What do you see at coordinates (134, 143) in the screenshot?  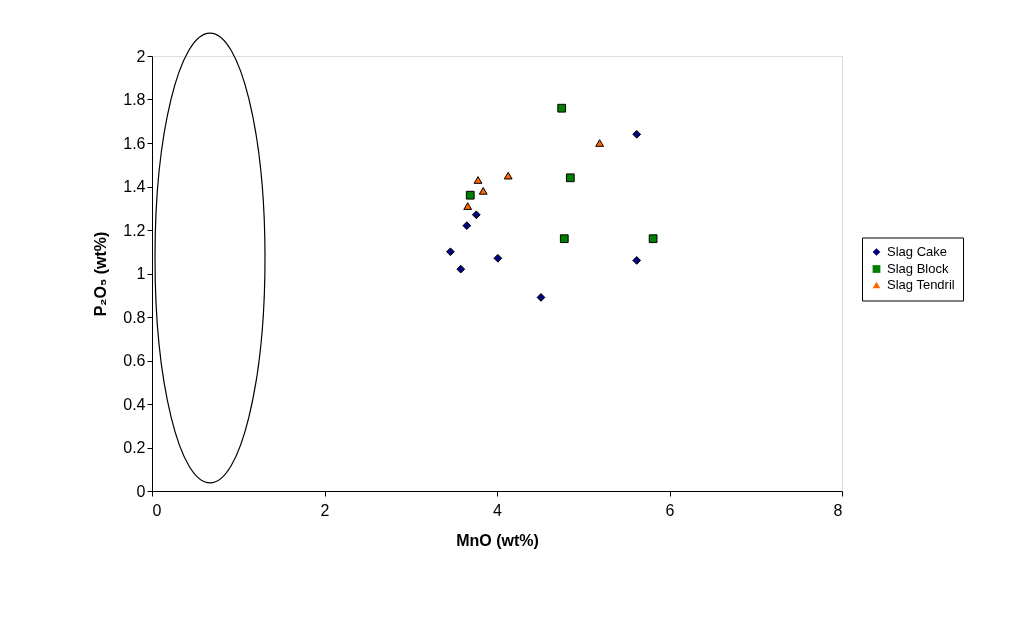 I see `y-tick-label: 1.6` at bounding box center [134, 143].